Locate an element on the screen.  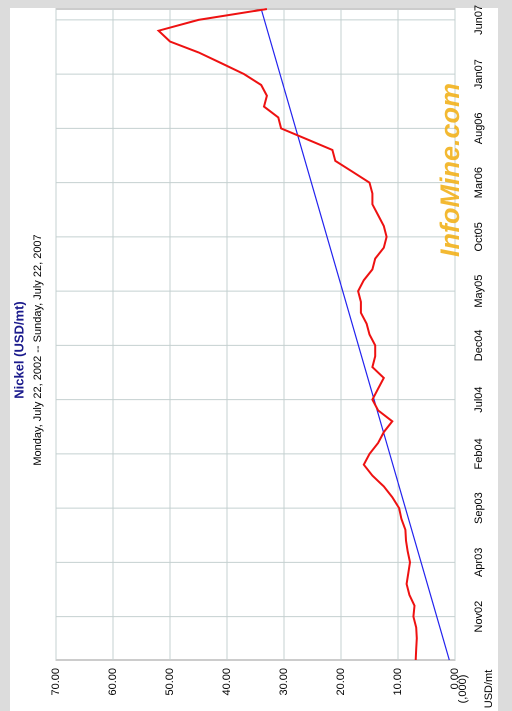
y-tick-label: 10.00 is located at coordinates (398, 682).